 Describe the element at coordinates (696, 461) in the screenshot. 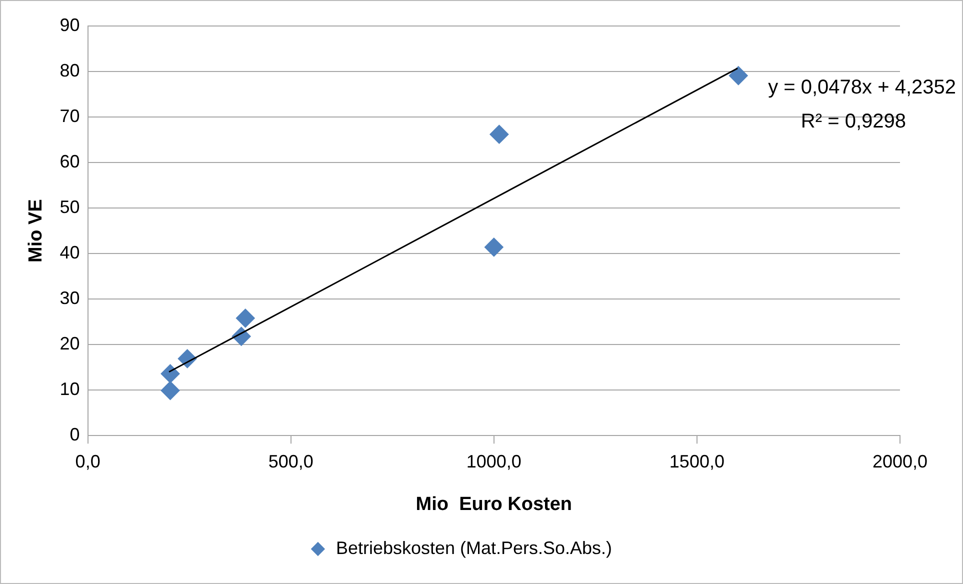

I see `x-tick-label: 1500,0` at that location.